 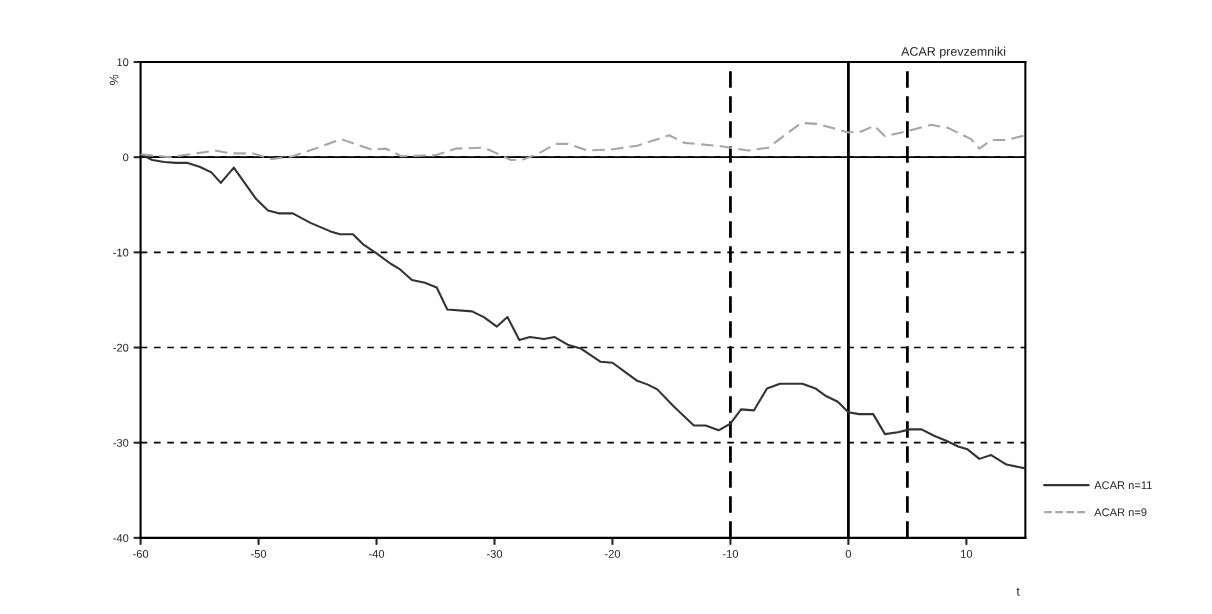 I want to click on x-axis-title: t, so click(x=1018, y=591).